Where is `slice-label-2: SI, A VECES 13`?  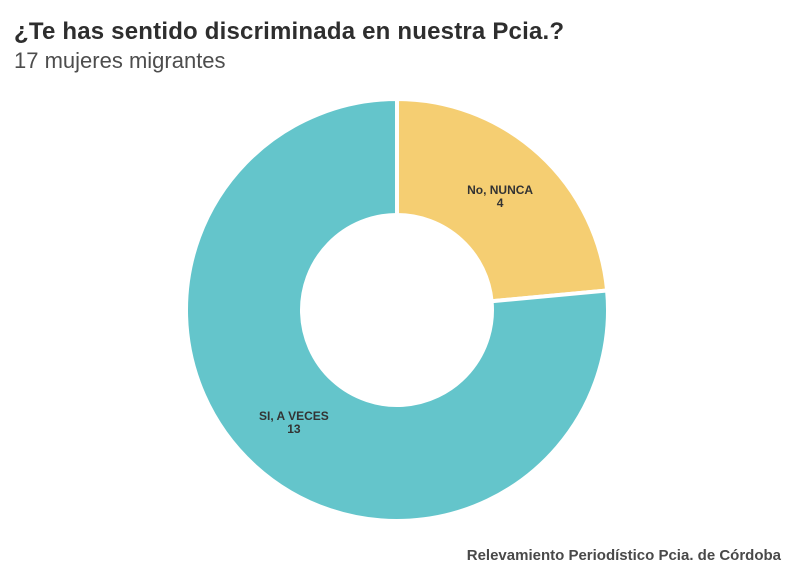 slice-label-2: SI, A VECES 13 is located at coordinates (294, 422).